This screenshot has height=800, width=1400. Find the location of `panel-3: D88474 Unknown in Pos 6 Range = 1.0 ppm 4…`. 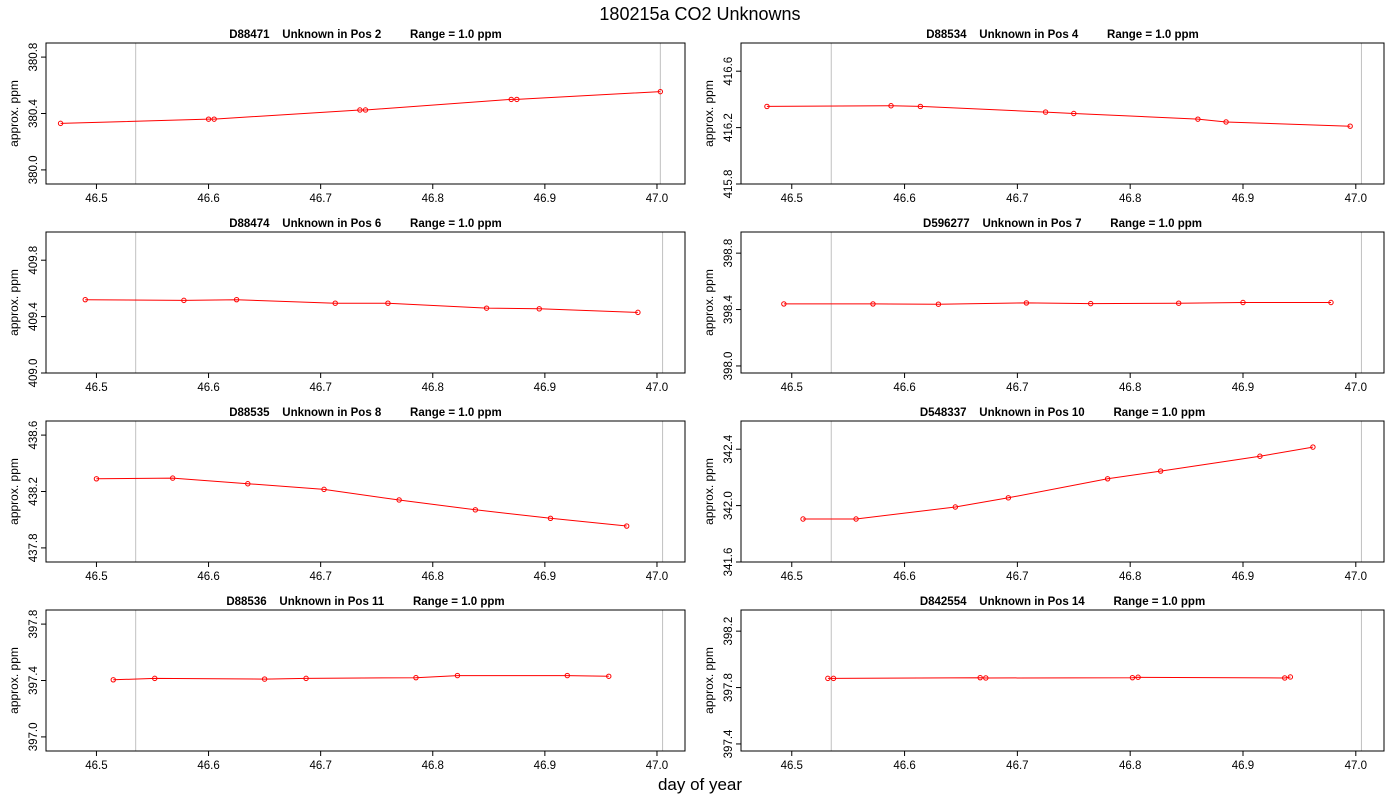

panel-3: D88474 Unknown in Pos 6 Range = 1.0 ppm 4… is located at coordinates (346, 306).